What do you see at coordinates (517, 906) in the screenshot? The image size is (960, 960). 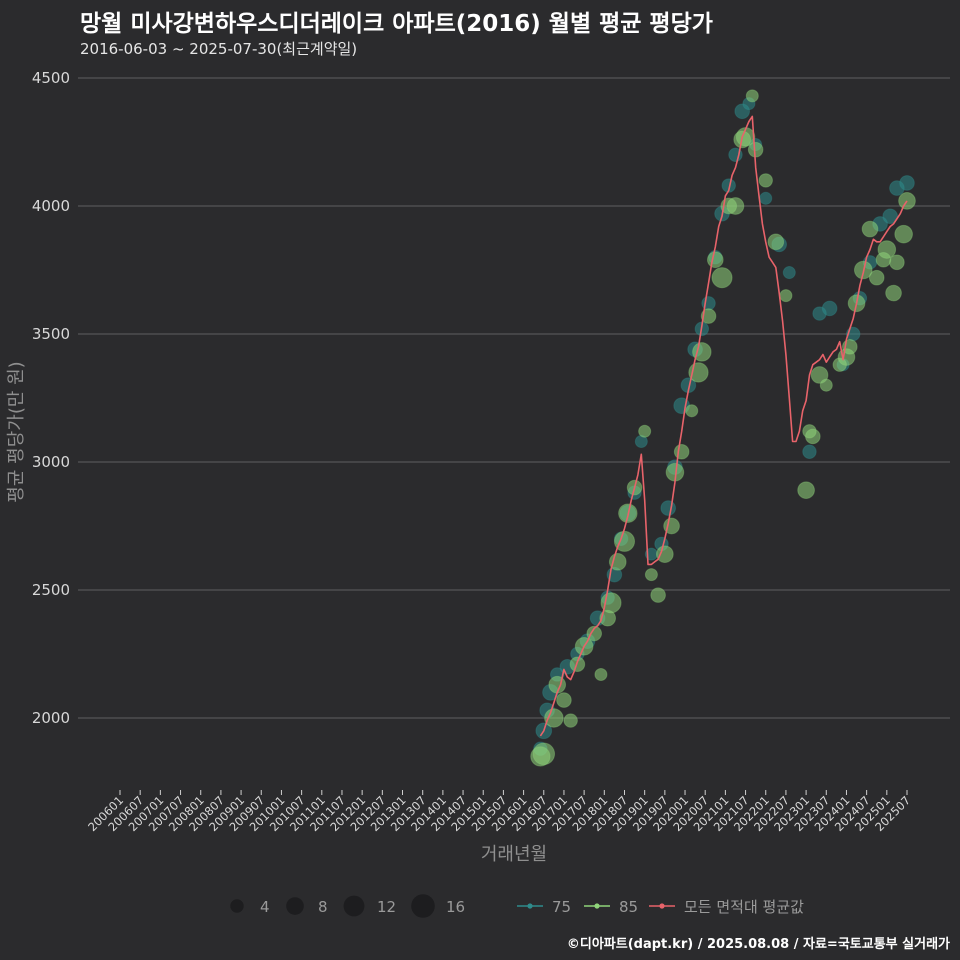 I see `legend: 4 8 12 16 75 85 모든 면적대 평균값` at bounding box center [517, 906].